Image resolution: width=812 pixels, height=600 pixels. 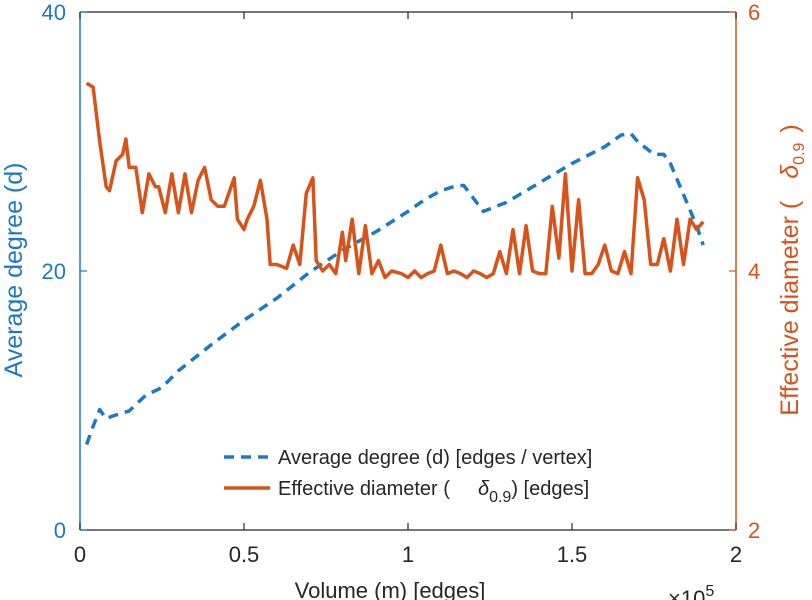 What do you see at coordinates (754, 530) in the screenshot?
I see `right-tick-label: 2` at bounding box center [754, 530].